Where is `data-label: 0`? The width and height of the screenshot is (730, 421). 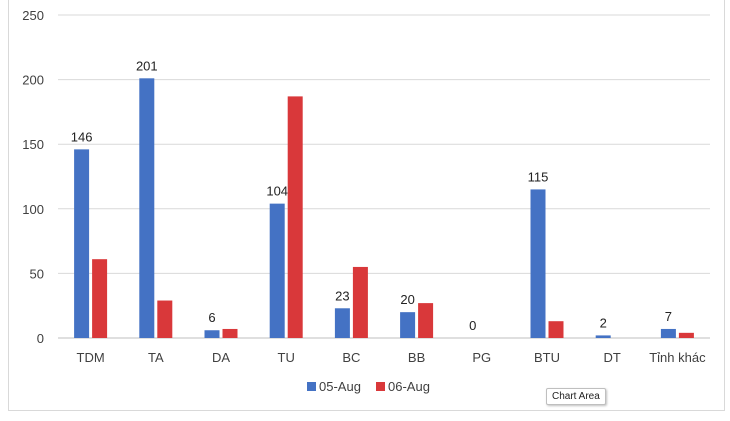
data-label: 0 is located at coordinates (472, 325).